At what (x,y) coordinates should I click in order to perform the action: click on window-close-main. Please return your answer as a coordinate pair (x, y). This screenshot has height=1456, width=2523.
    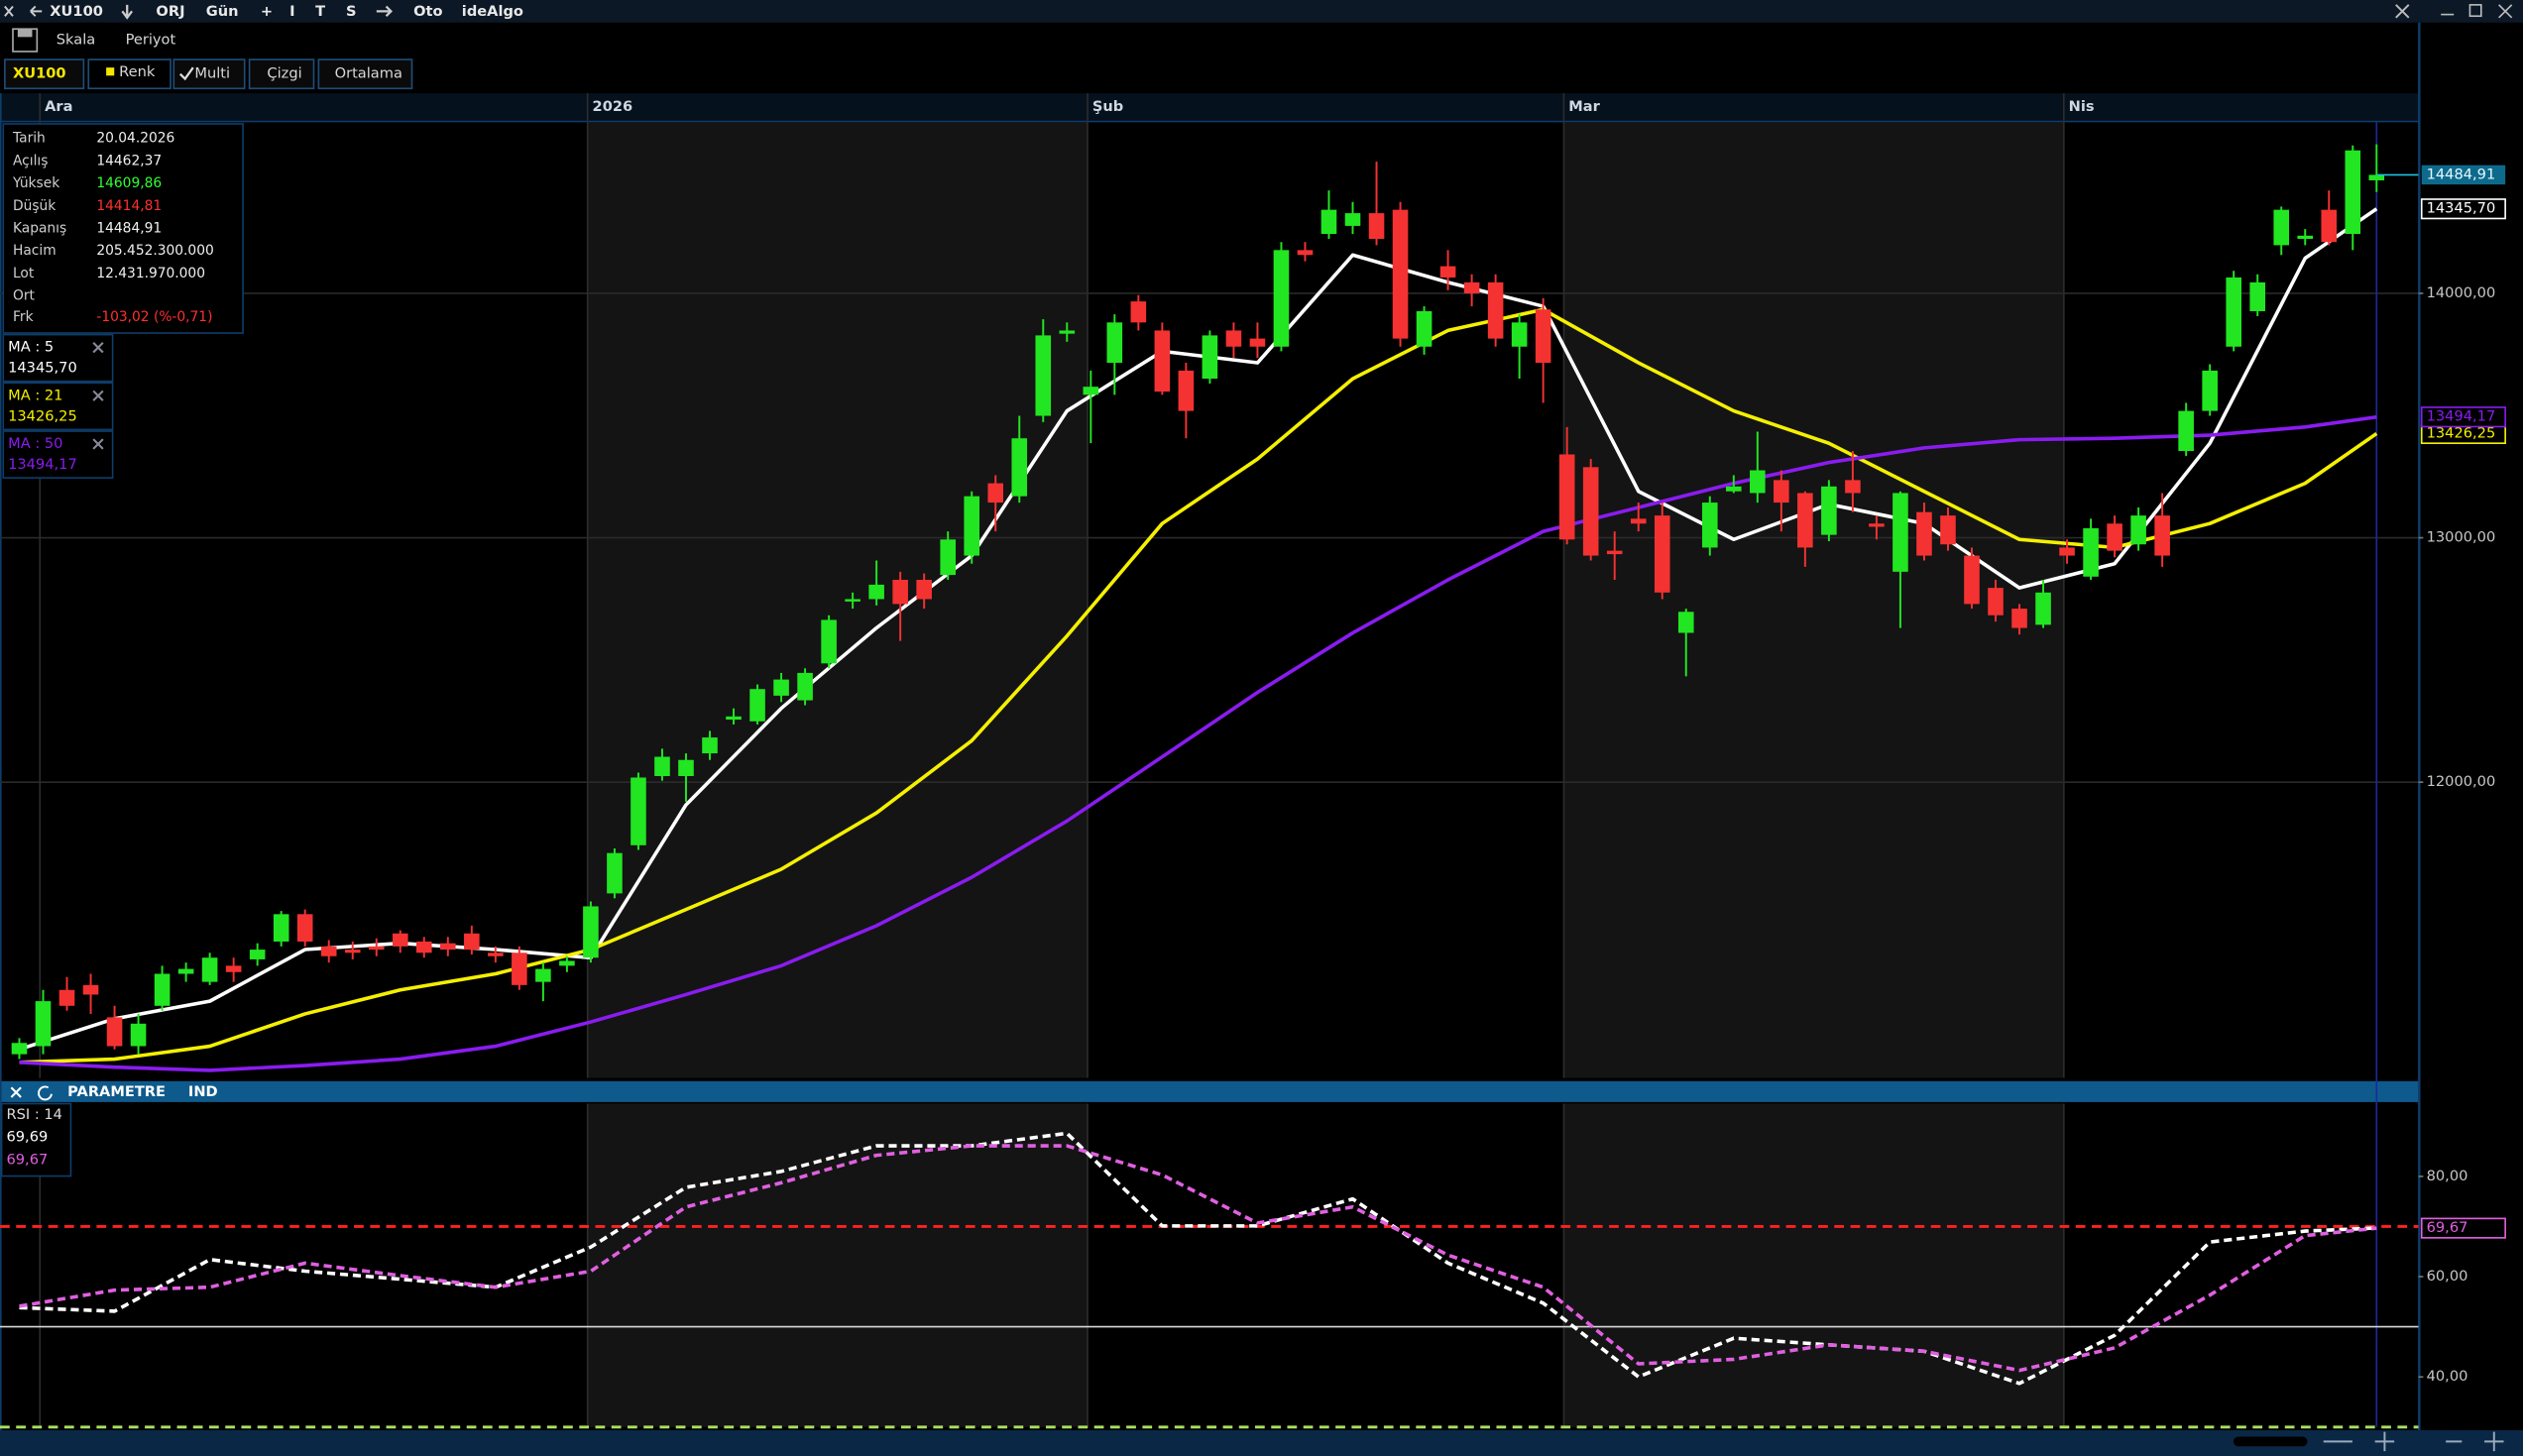
    Looking at the image, I should click on (2505, 11).